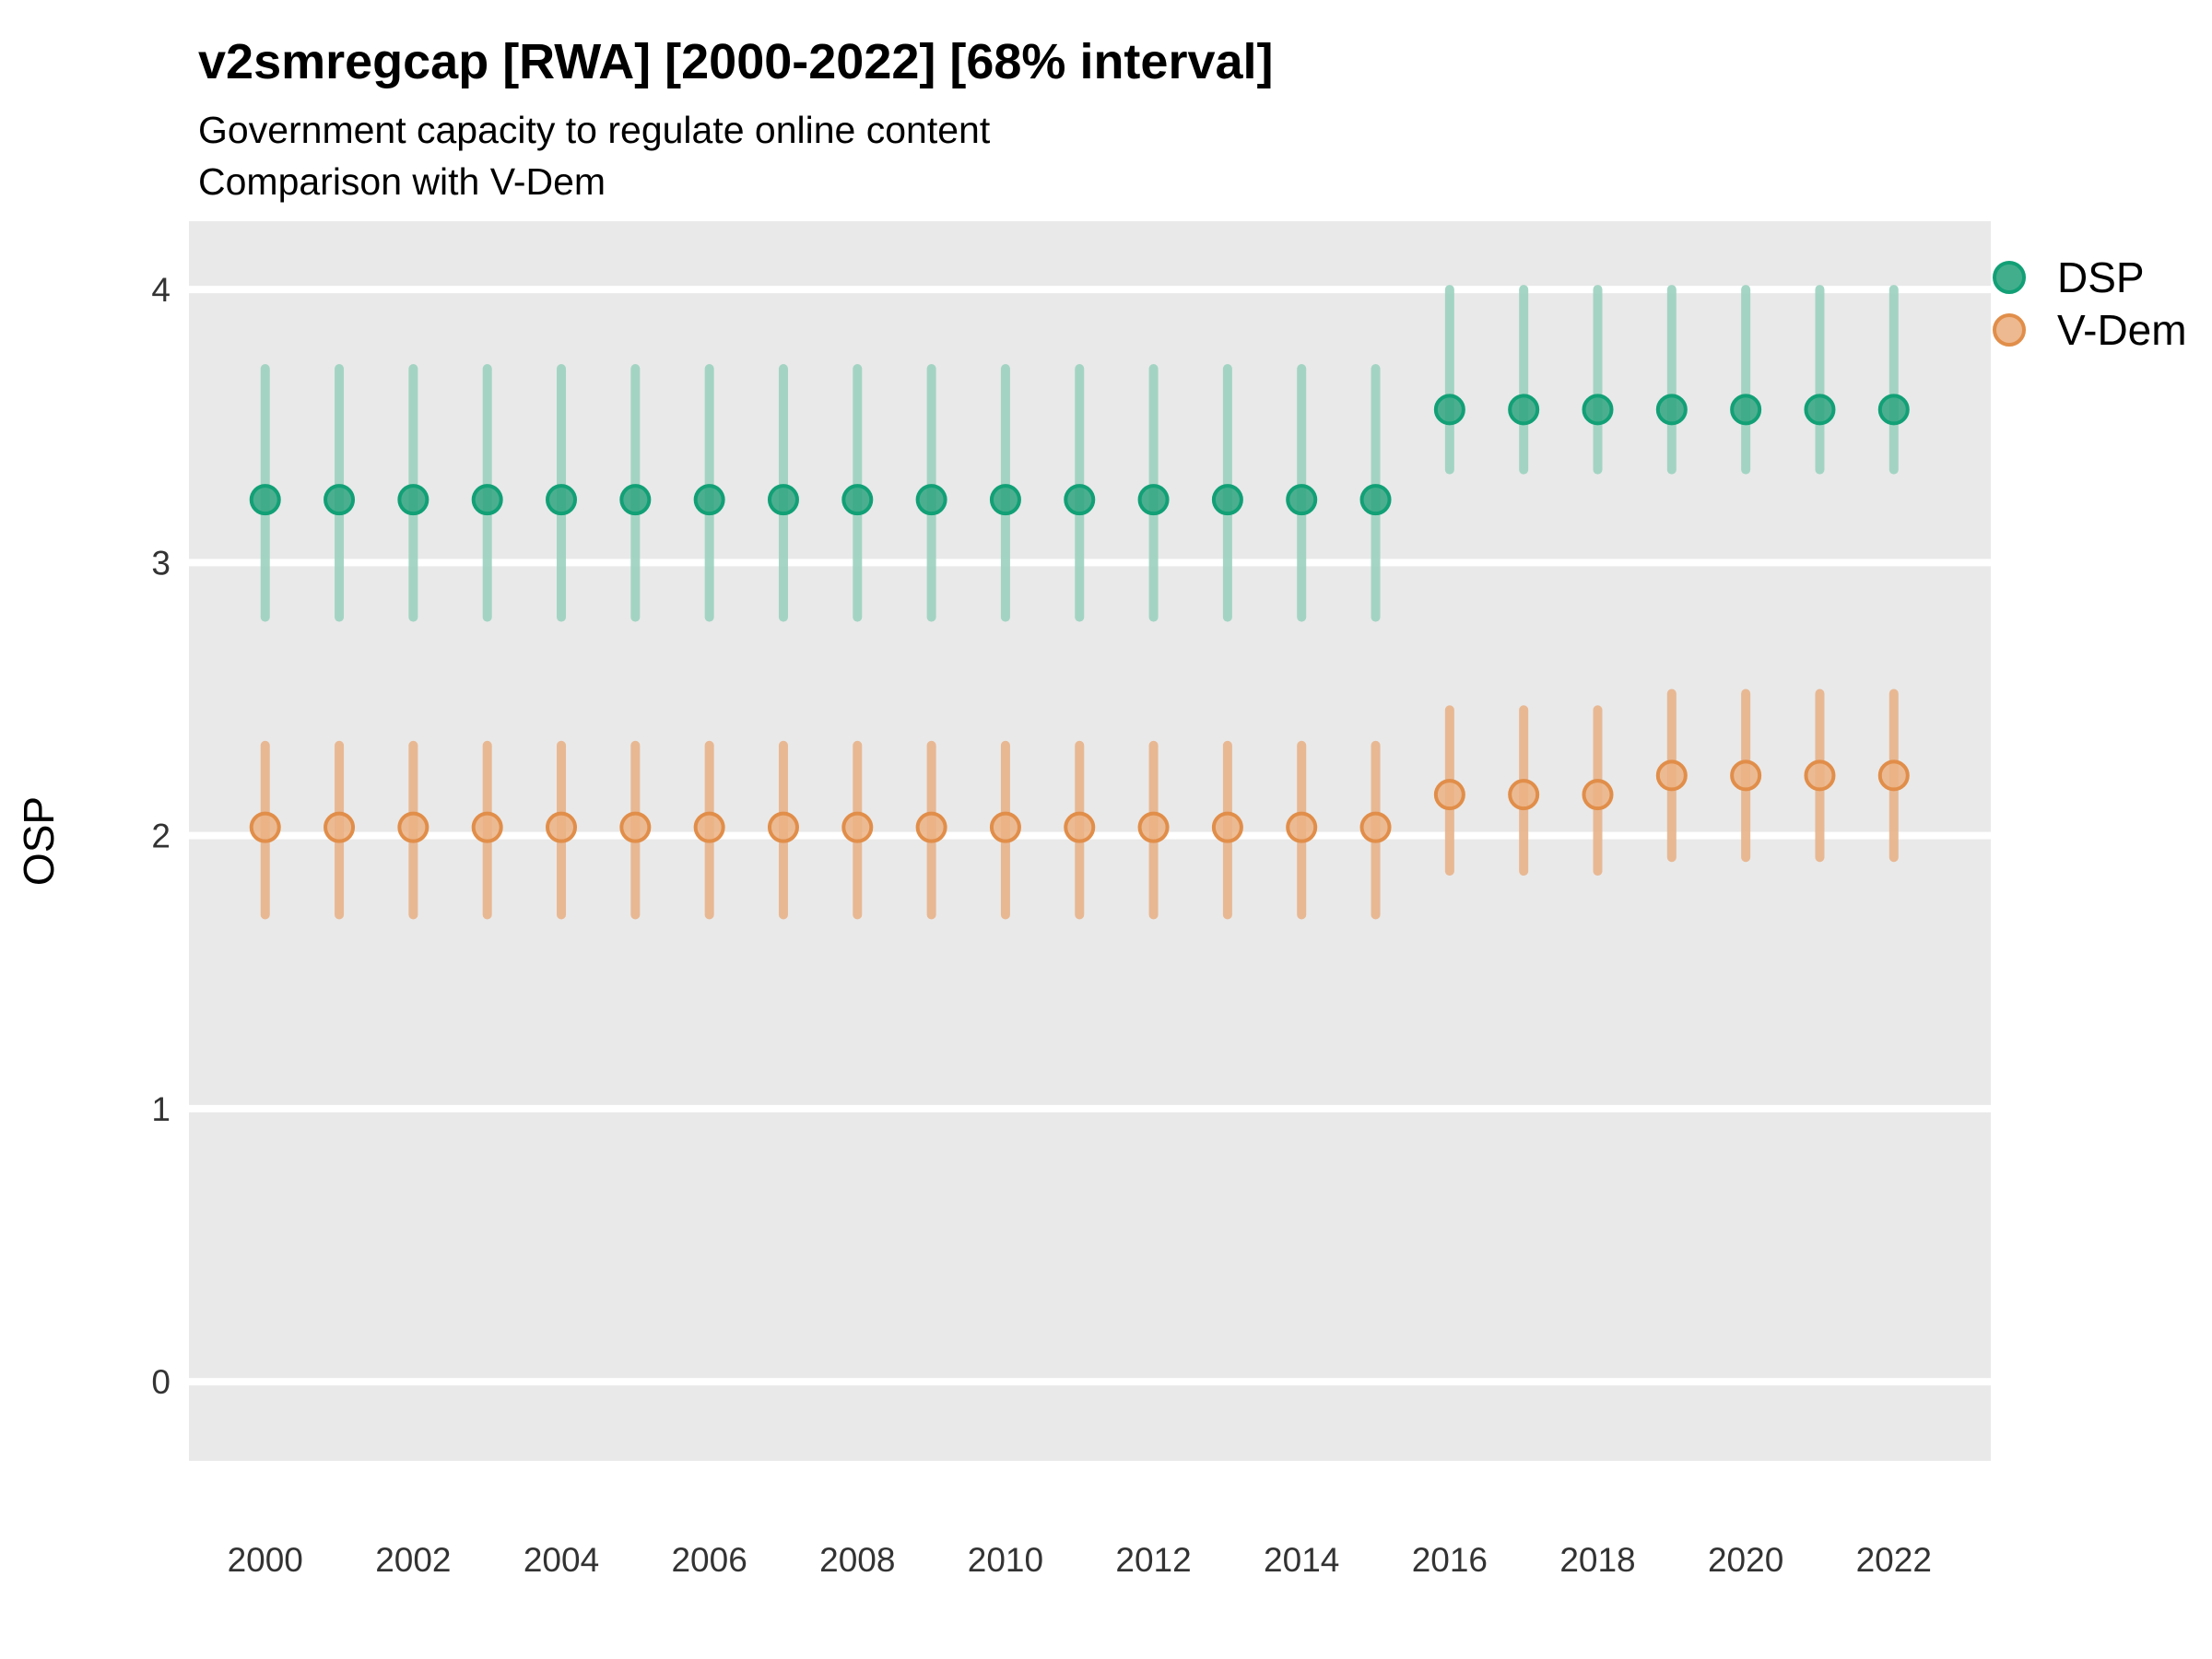  What do you see at coordinates (2009, 330) in the screenshot?
I see `legend-marker-vdem` at bounding box center [2009, 330].